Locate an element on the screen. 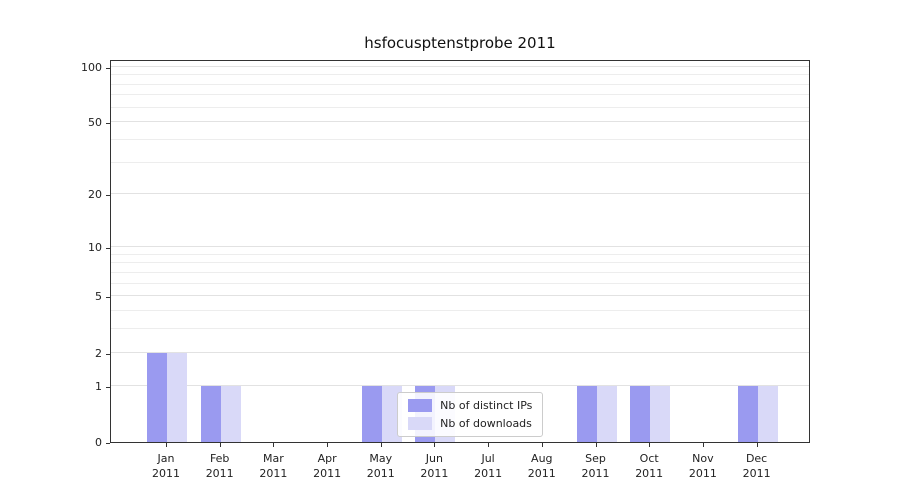 The image size is (900, 500). x-axis-tick-label: May 2011 is located at coordinates (380, 466).